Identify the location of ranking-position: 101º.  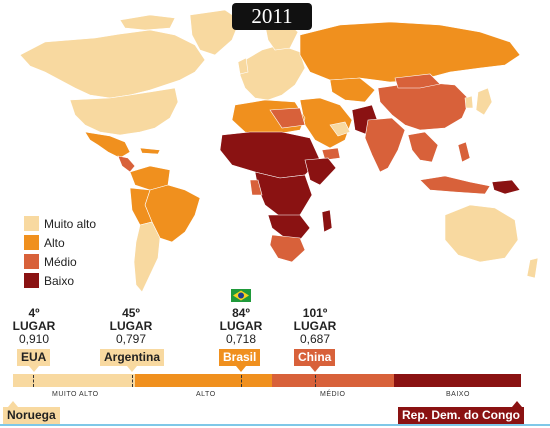
(315, 313).